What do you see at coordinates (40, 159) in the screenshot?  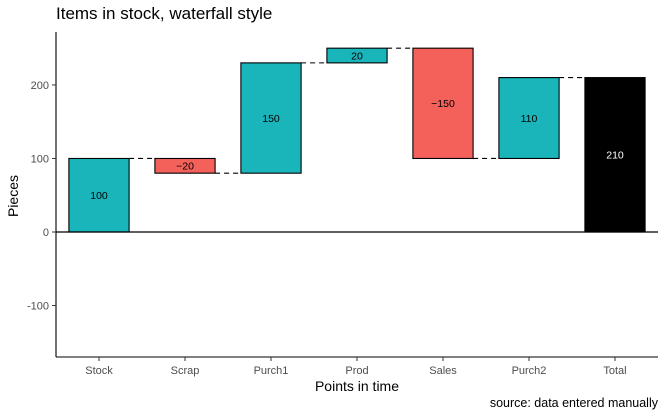 I see `y-tick-label: 100` at bounding box center [40, 159].